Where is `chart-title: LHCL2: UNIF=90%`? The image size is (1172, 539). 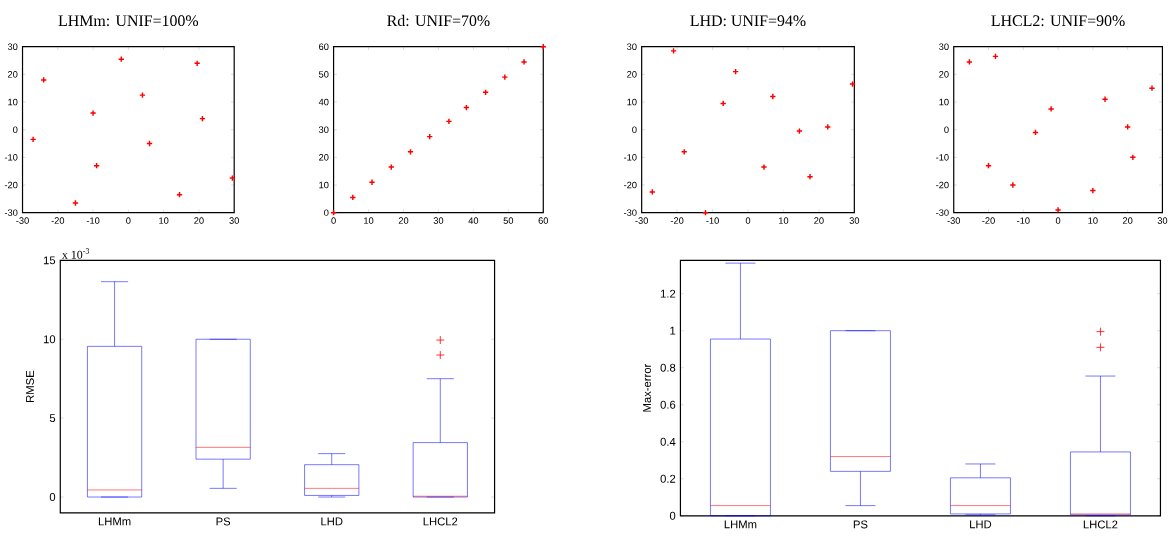 chart-title: LHCL2: UNIF=90% is located at coordinates (1058, 21).